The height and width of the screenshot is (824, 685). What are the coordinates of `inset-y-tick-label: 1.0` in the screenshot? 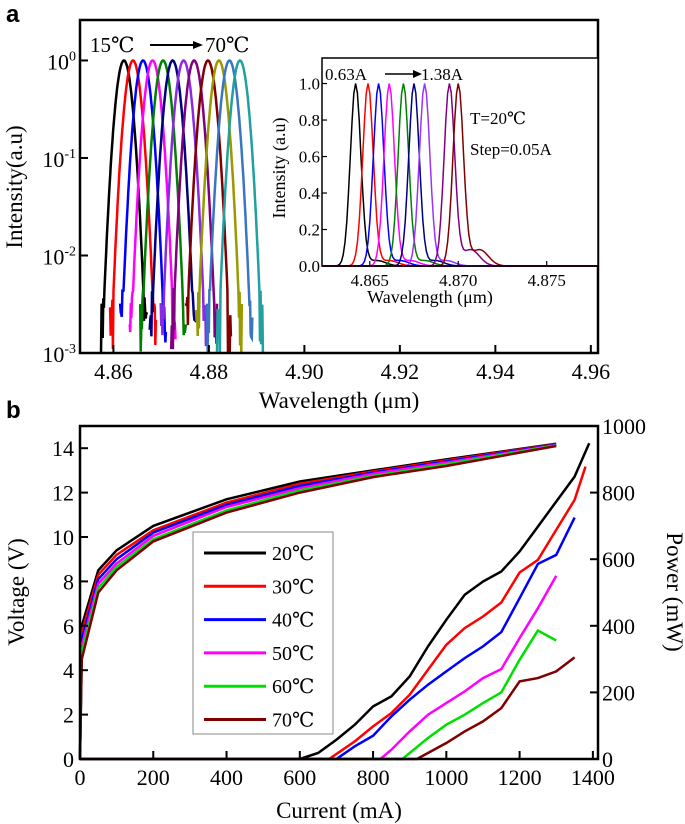 It's located at (309, 84).